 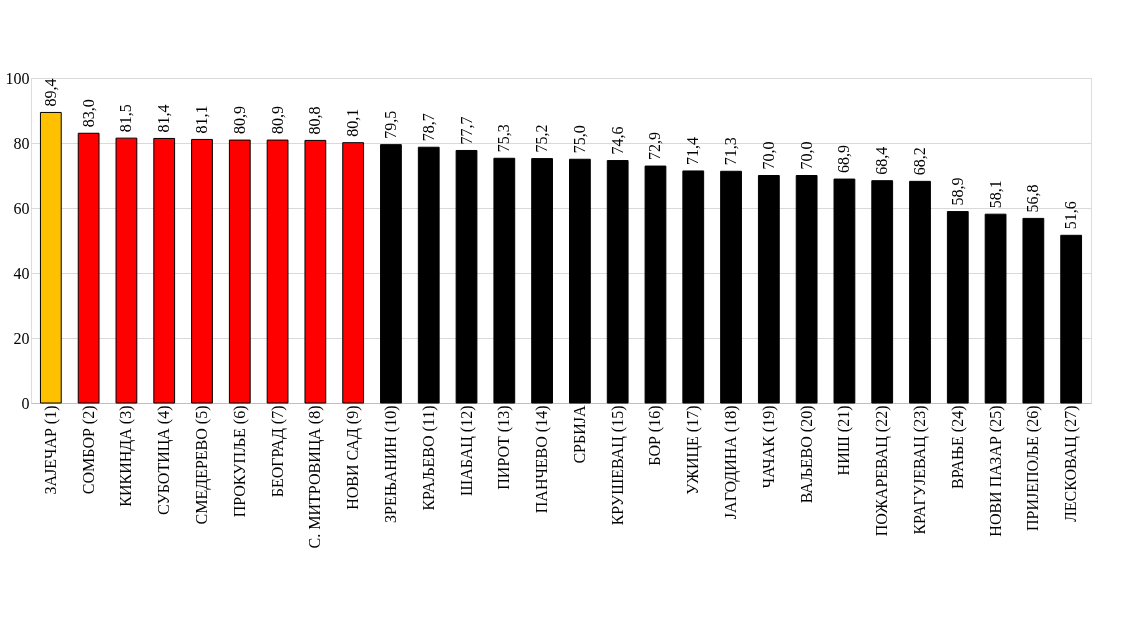 I want to click on data-label: 80,1, so click(x=353, y=122).